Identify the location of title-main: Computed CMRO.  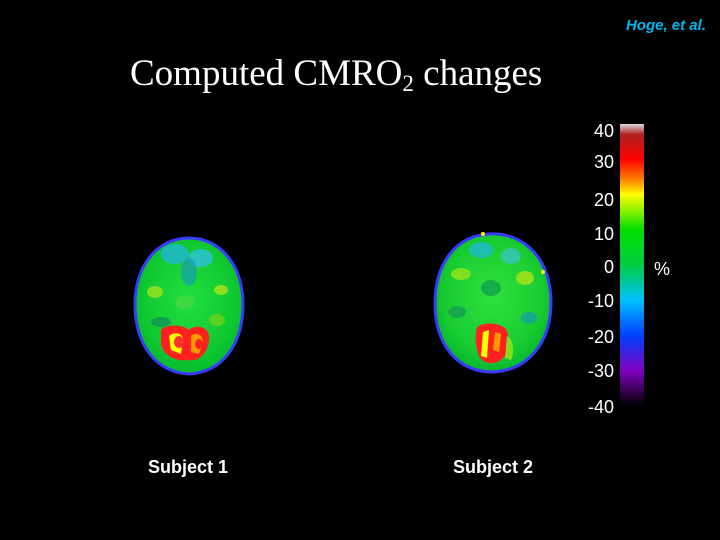
(266, 73).